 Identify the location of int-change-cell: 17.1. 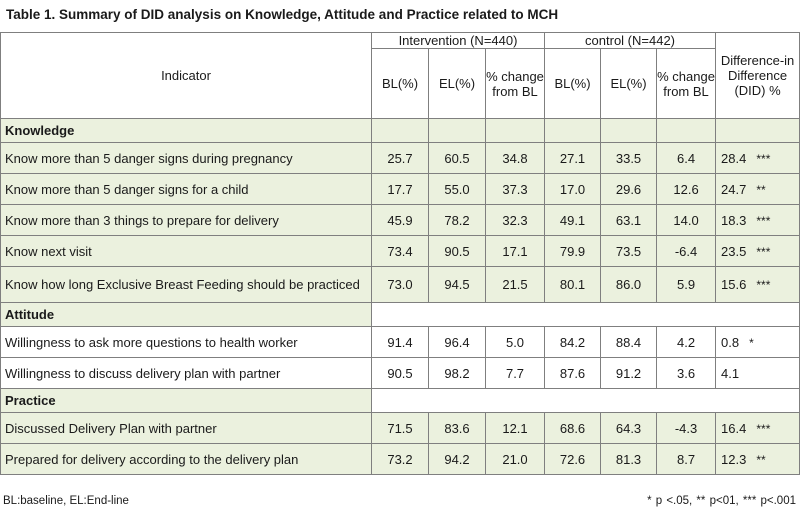
(515, 251).